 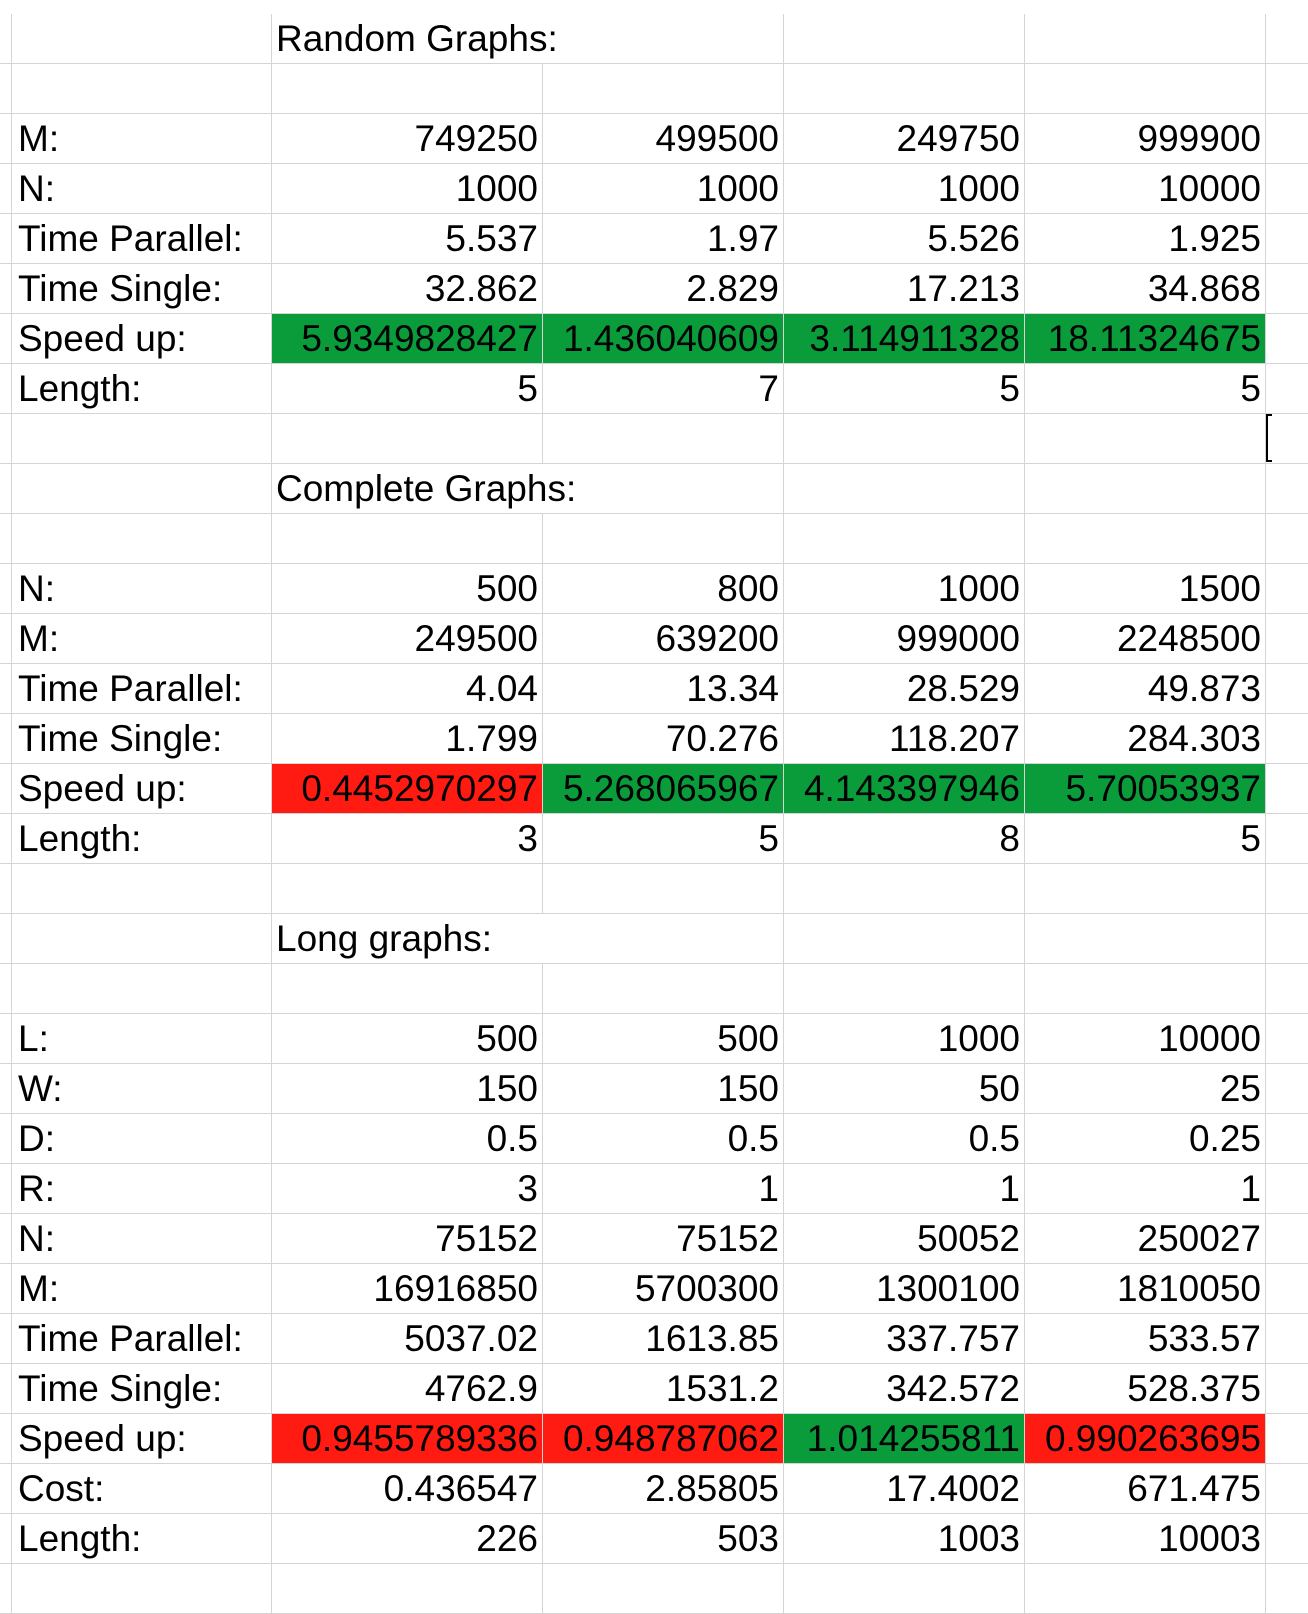 I want to click on row-label: Time Parallel:, so click(x=142, y=1338).